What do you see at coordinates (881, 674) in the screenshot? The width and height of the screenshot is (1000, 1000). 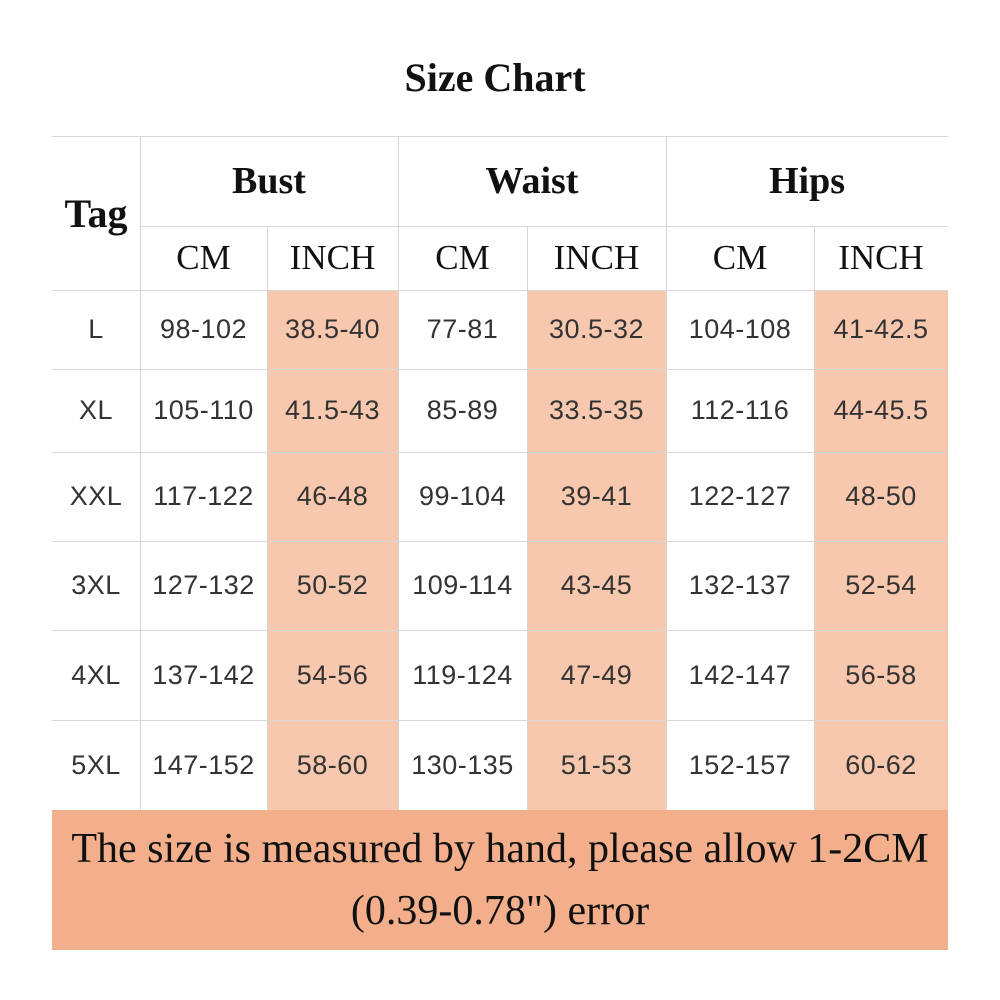 I see `measurement-cell: 56-58` at bounding box center [881, 674].